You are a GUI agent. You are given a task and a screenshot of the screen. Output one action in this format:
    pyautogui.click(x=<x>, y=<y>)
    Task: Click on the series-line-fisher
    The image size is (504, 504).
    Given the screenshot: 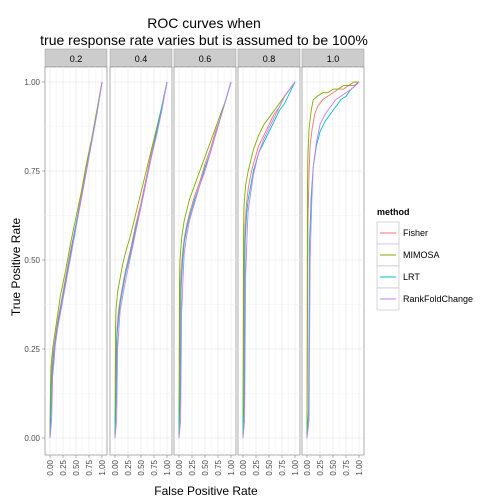 What is the action you would take?
    pyautogui.click(x=333, y=260)
    